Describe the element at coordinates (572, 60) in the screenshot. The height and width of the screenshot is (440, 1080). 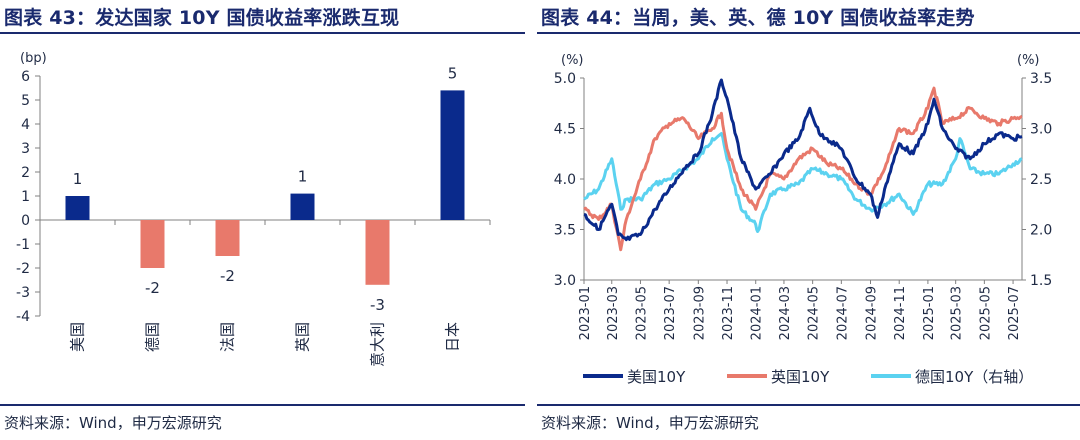
I see `left-axis-unit: (%)` at that location.